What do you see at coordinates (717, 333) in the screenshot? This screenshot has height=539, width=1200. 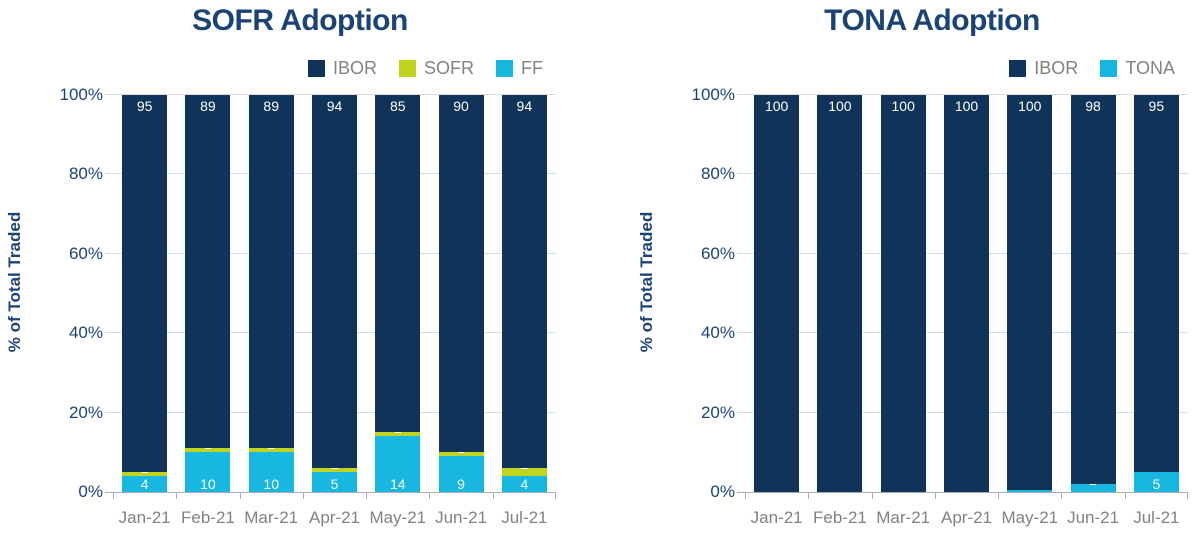 I see `y-tick-label: 40%` at bounding box center [717, 333].